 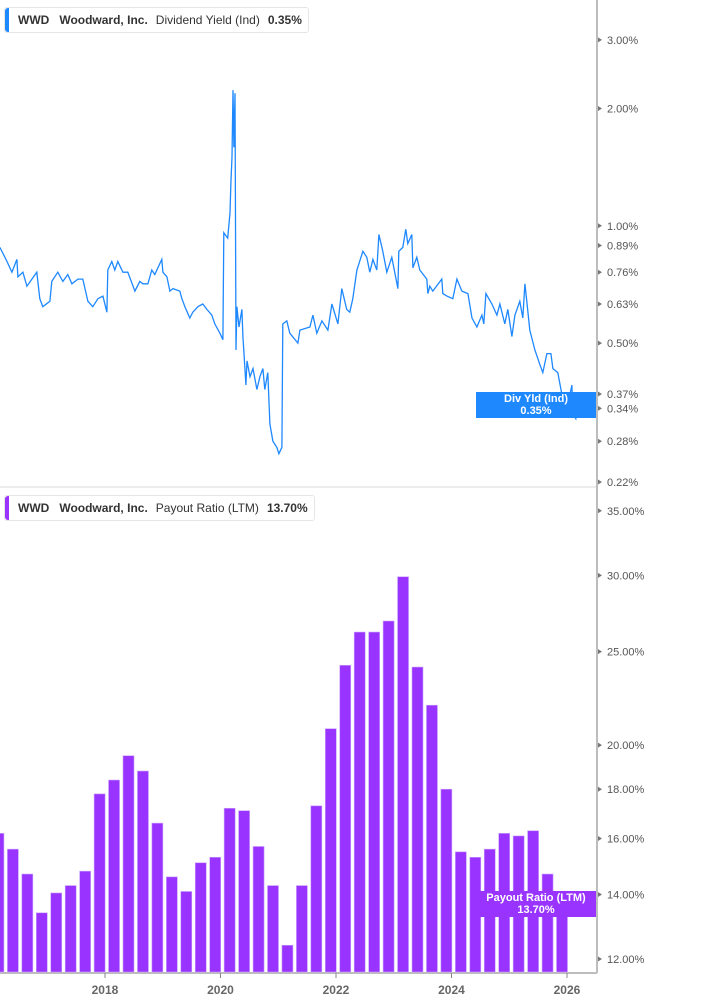 What do you see at coordinates (626, 960) in the screenshot?
I see `y-tick-label: 12.00%` at bounding box center [626, 960].